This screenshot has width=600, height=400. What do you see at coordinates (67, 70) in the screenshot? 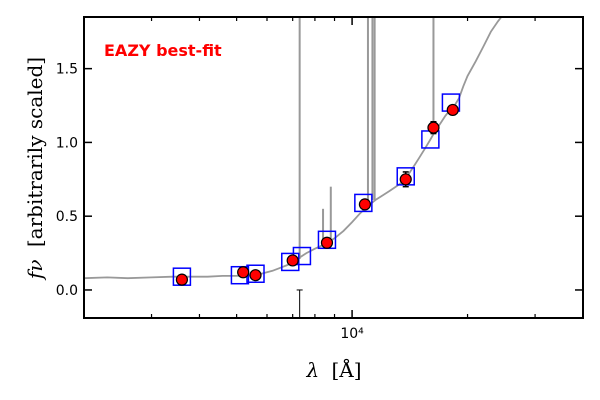
I see `y-tick-label: 1.5` at bounding box center [67, 70].